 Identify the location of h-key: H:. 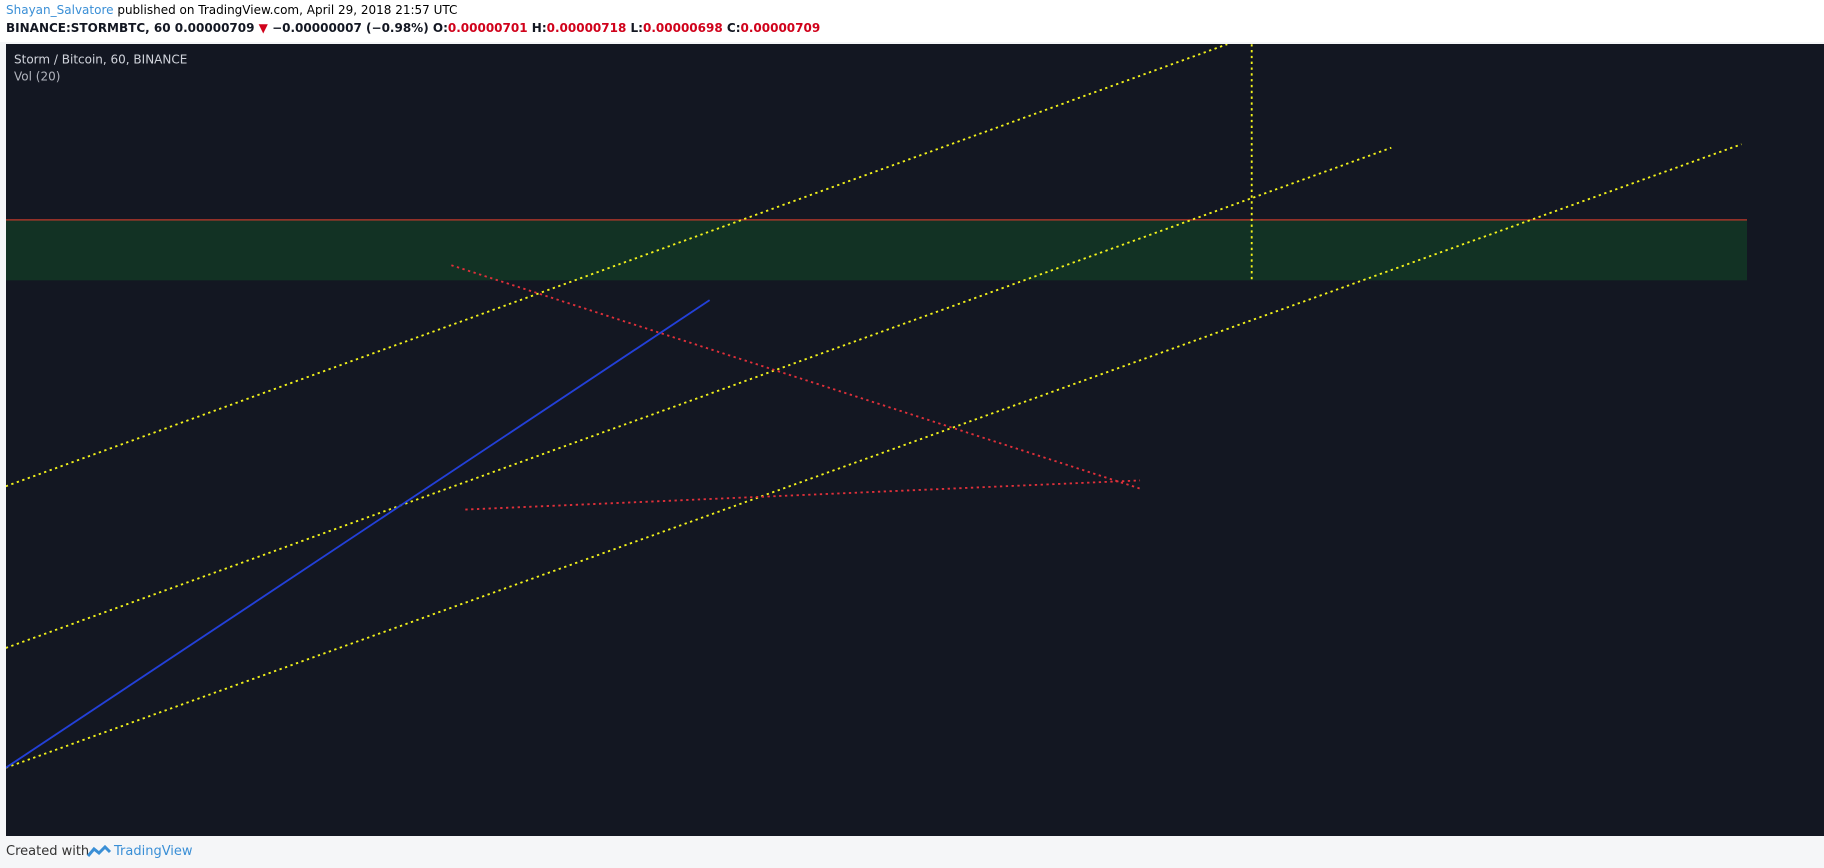
(539, 28).